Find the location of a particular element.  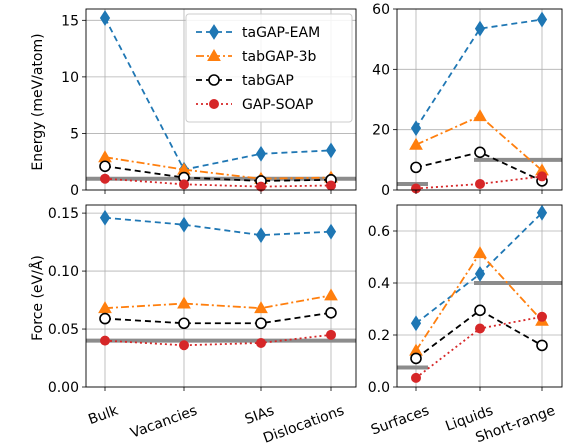

y-tick-label: 20 is located at coordinates (381, 131).